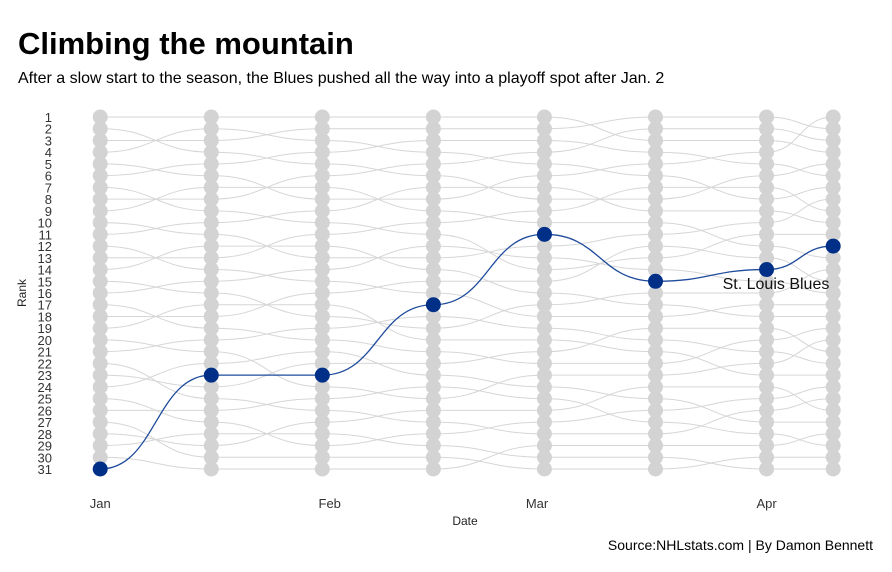 The height and width of the screenshot is (572, 892). Describe the element at coordinates (45, 446) in the screenshot. I see `y-tick-label: 29` at that location.